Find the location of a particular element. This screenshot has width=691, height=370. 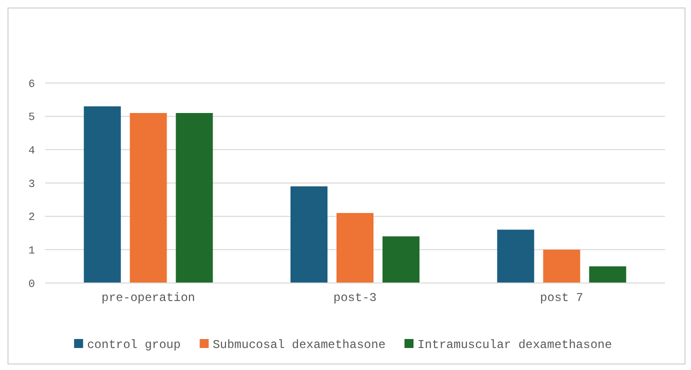

y-tick-label: 3 is located at coordinates (31, 184).